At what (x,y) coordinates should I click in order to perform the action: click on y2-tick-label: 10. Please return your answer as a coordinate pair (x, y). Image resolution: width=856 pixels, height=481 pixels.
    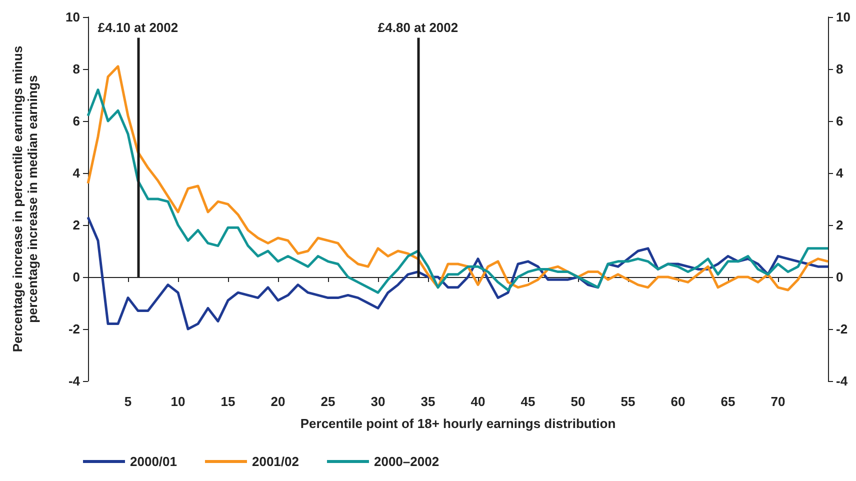
    Looking at the image, I should click on (843, 17).